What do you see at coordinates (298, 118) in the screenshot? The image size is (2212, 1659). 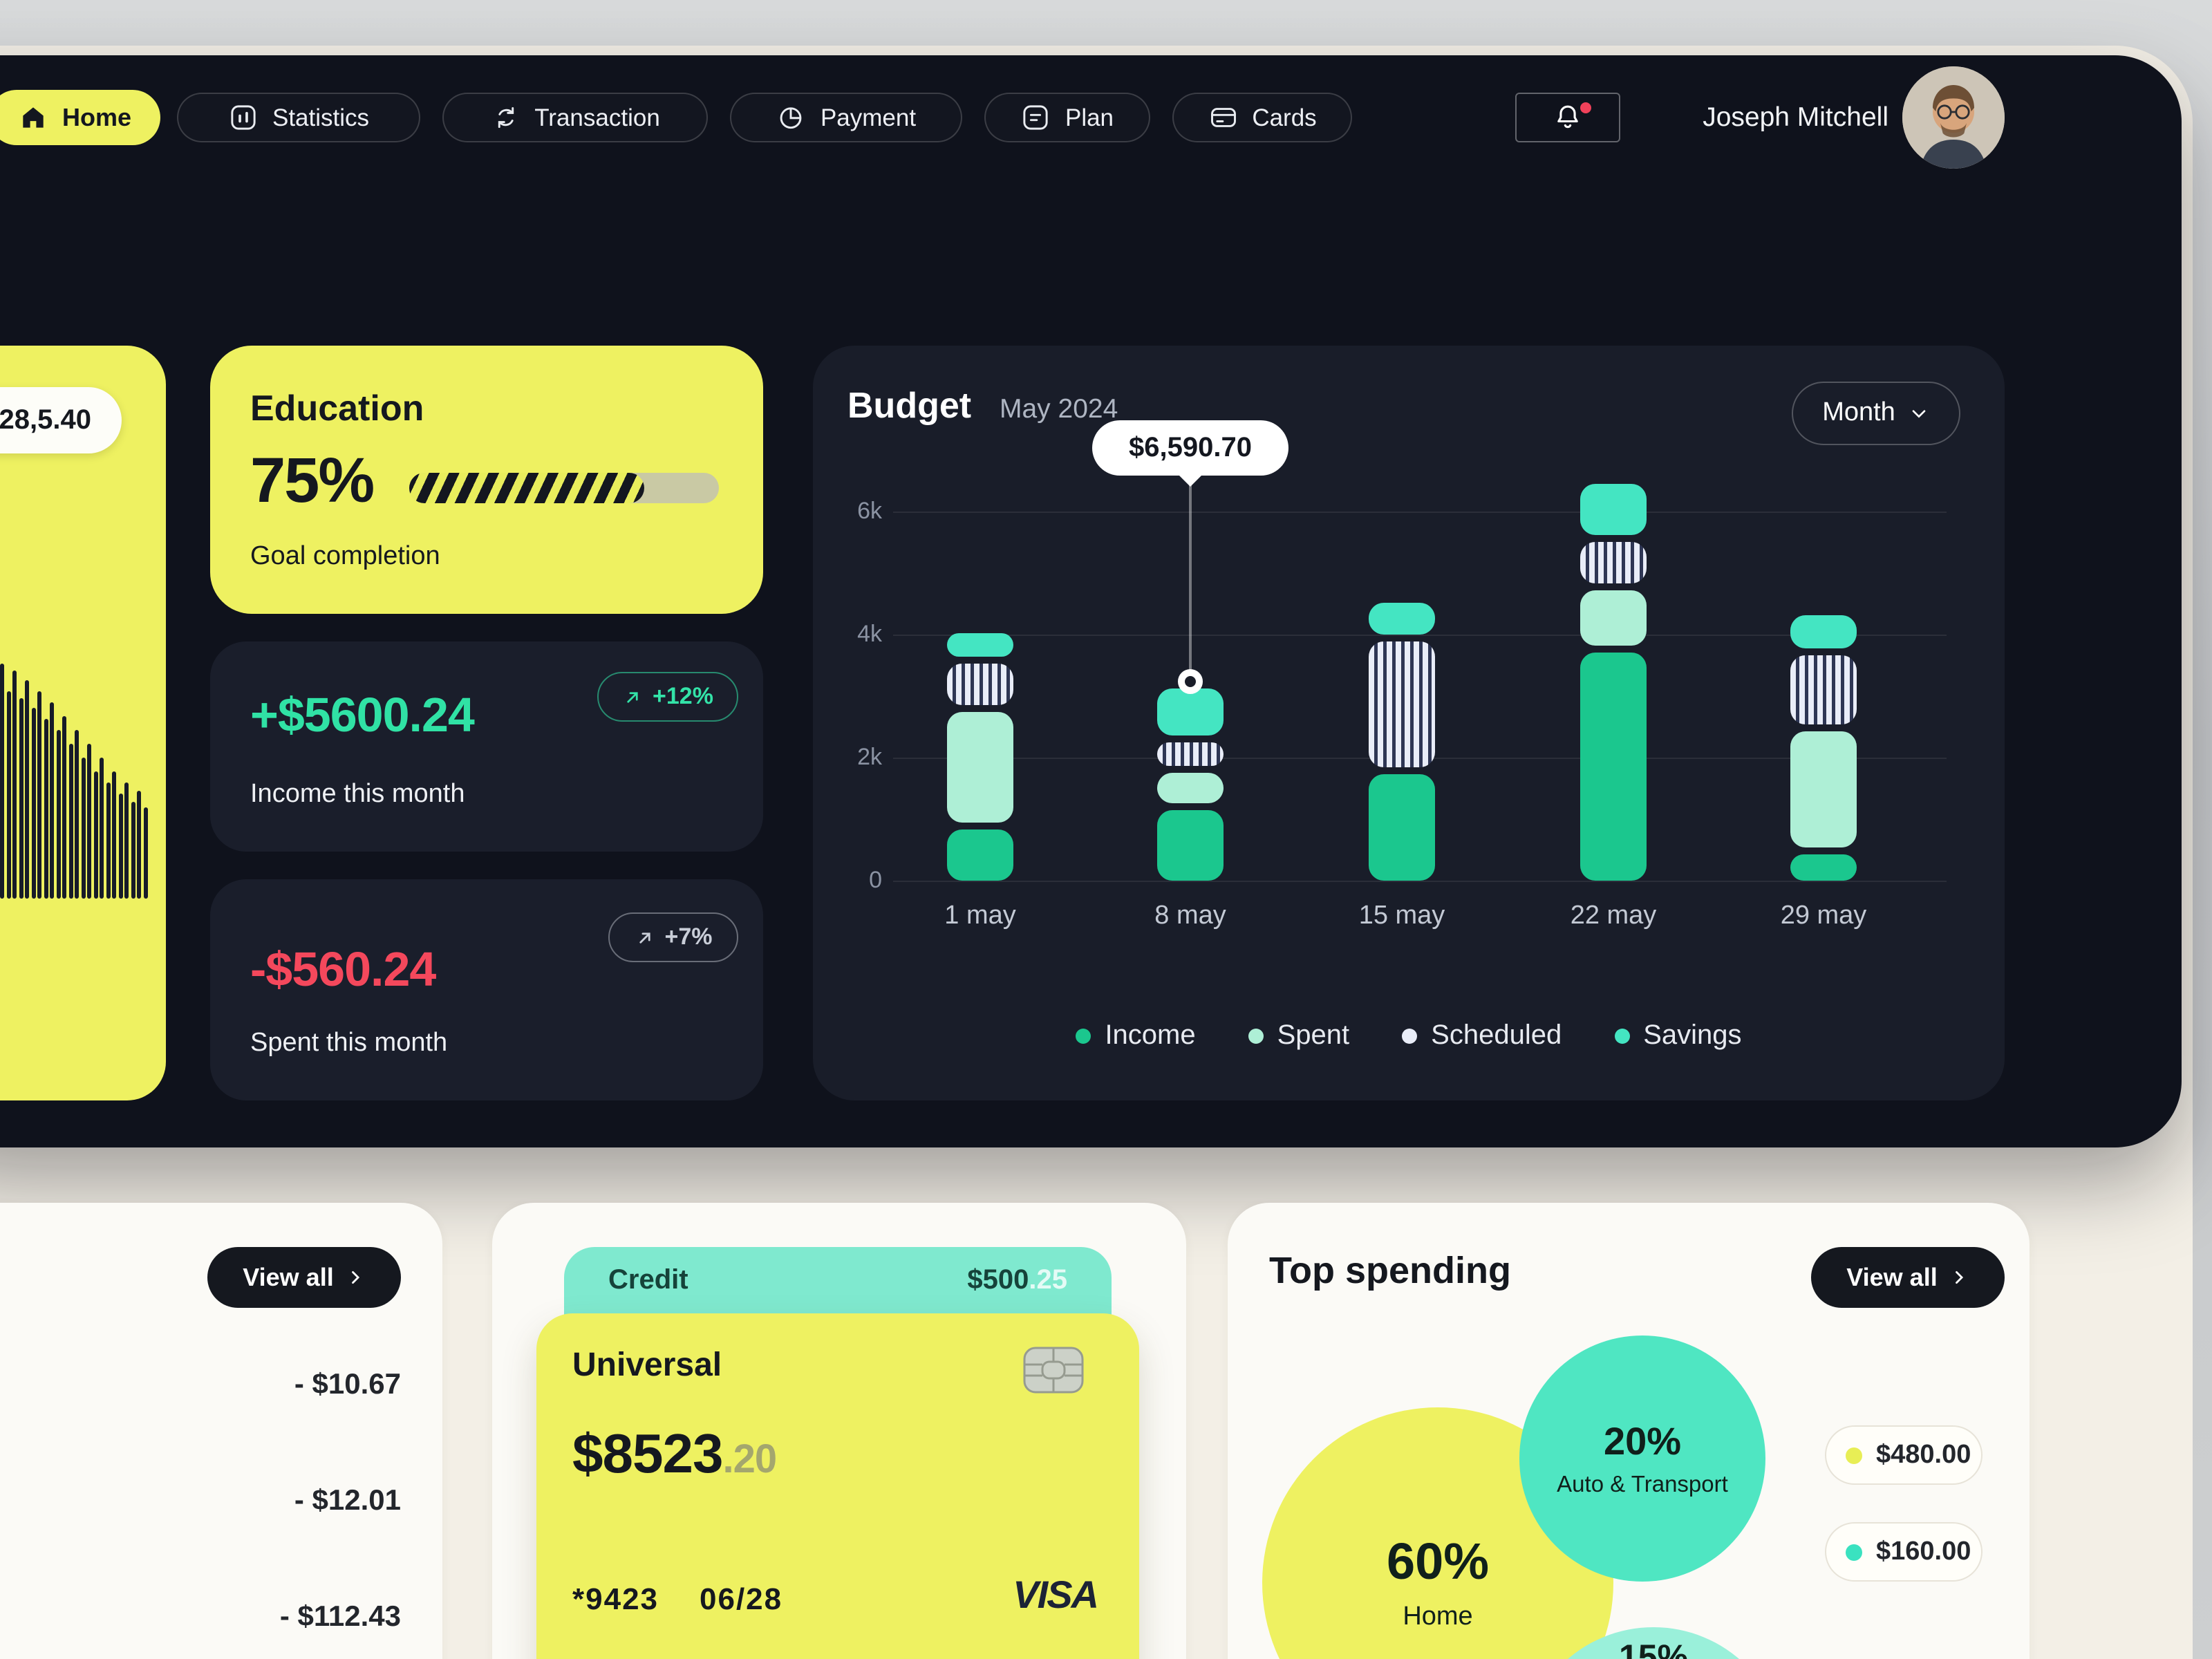 I see `nav-statistics: Statistics` at bounding box center [298, 118].